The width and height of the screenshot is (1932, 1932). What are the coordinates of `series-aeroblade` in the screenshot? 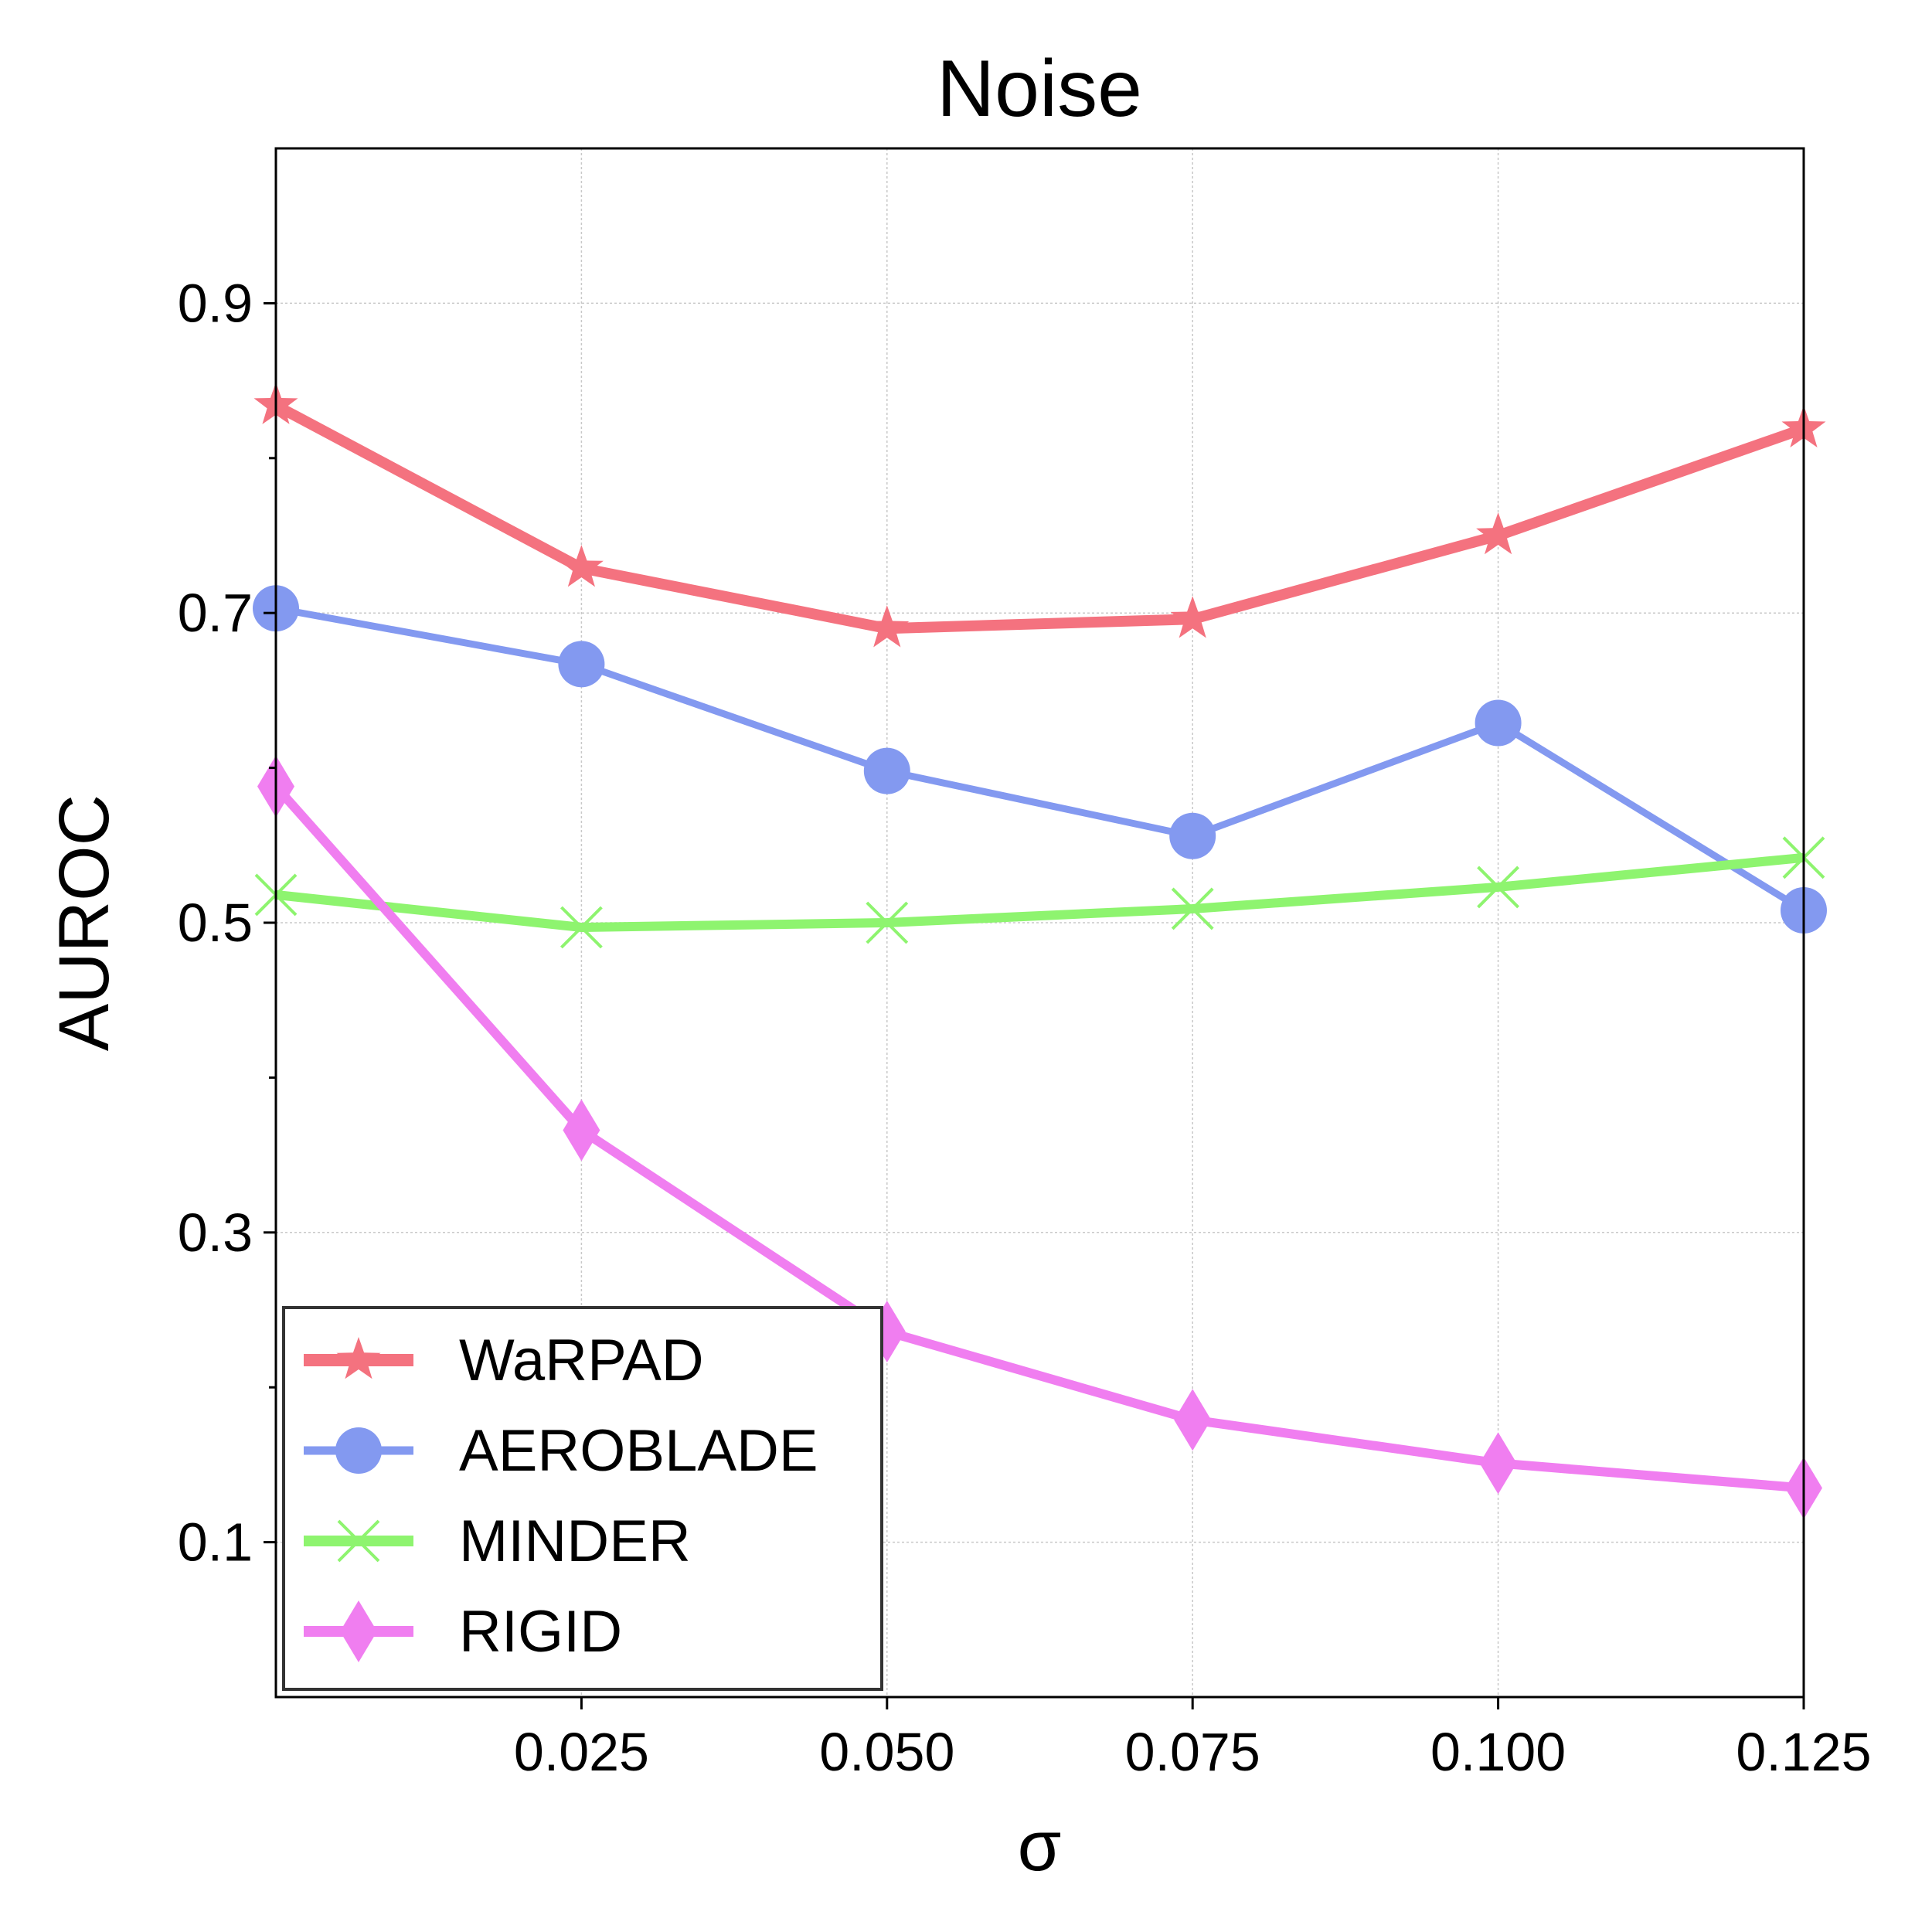 It's located at (1040, 759).